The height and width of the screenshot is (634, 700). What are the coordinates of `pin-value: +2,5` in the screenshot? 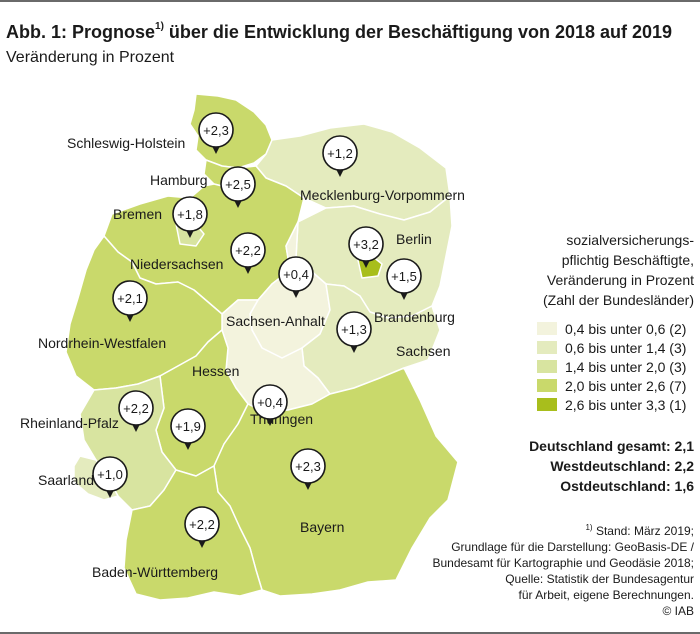 It's located at (238, 184).